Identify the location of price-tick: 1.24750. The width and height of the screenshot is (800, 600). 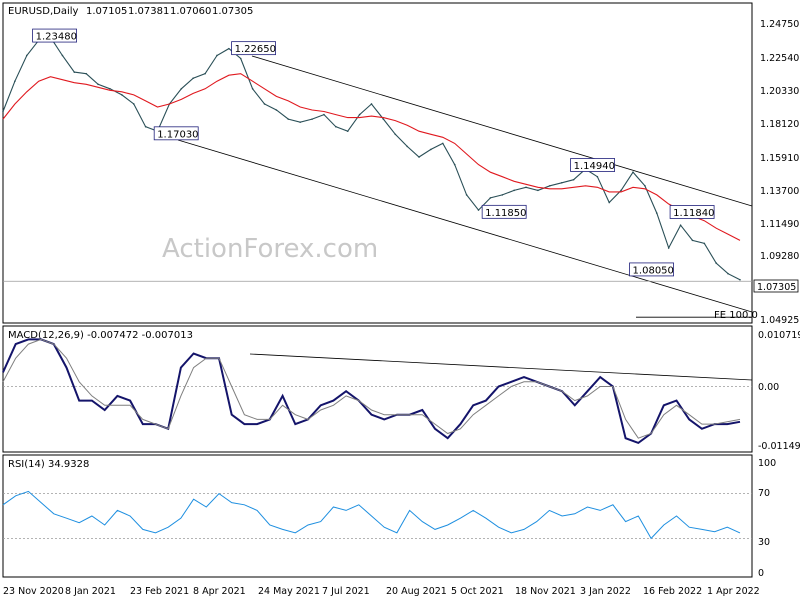
(779, 24).